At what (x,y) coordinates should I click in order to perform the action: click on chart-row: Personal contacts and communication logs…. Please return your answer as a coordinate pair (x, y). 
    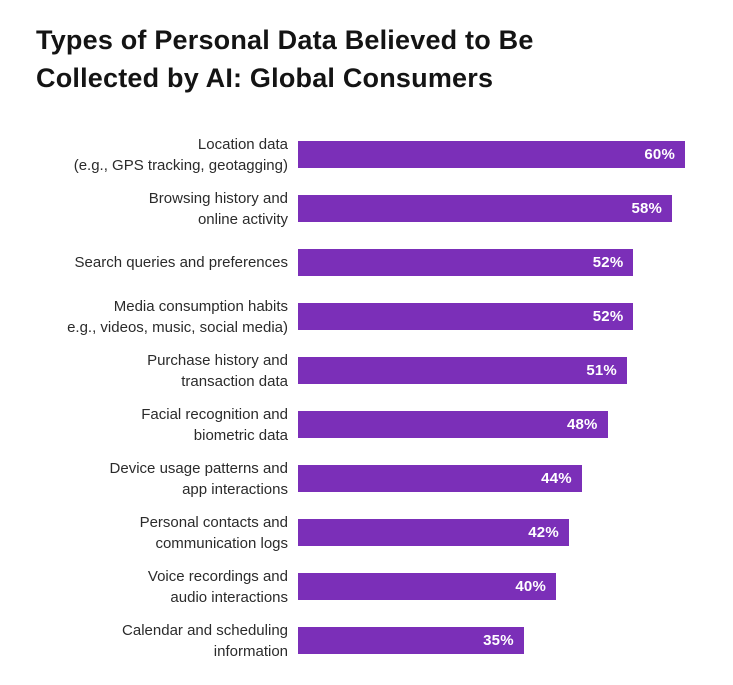
    Looking at the image, I should click on (360, 533).